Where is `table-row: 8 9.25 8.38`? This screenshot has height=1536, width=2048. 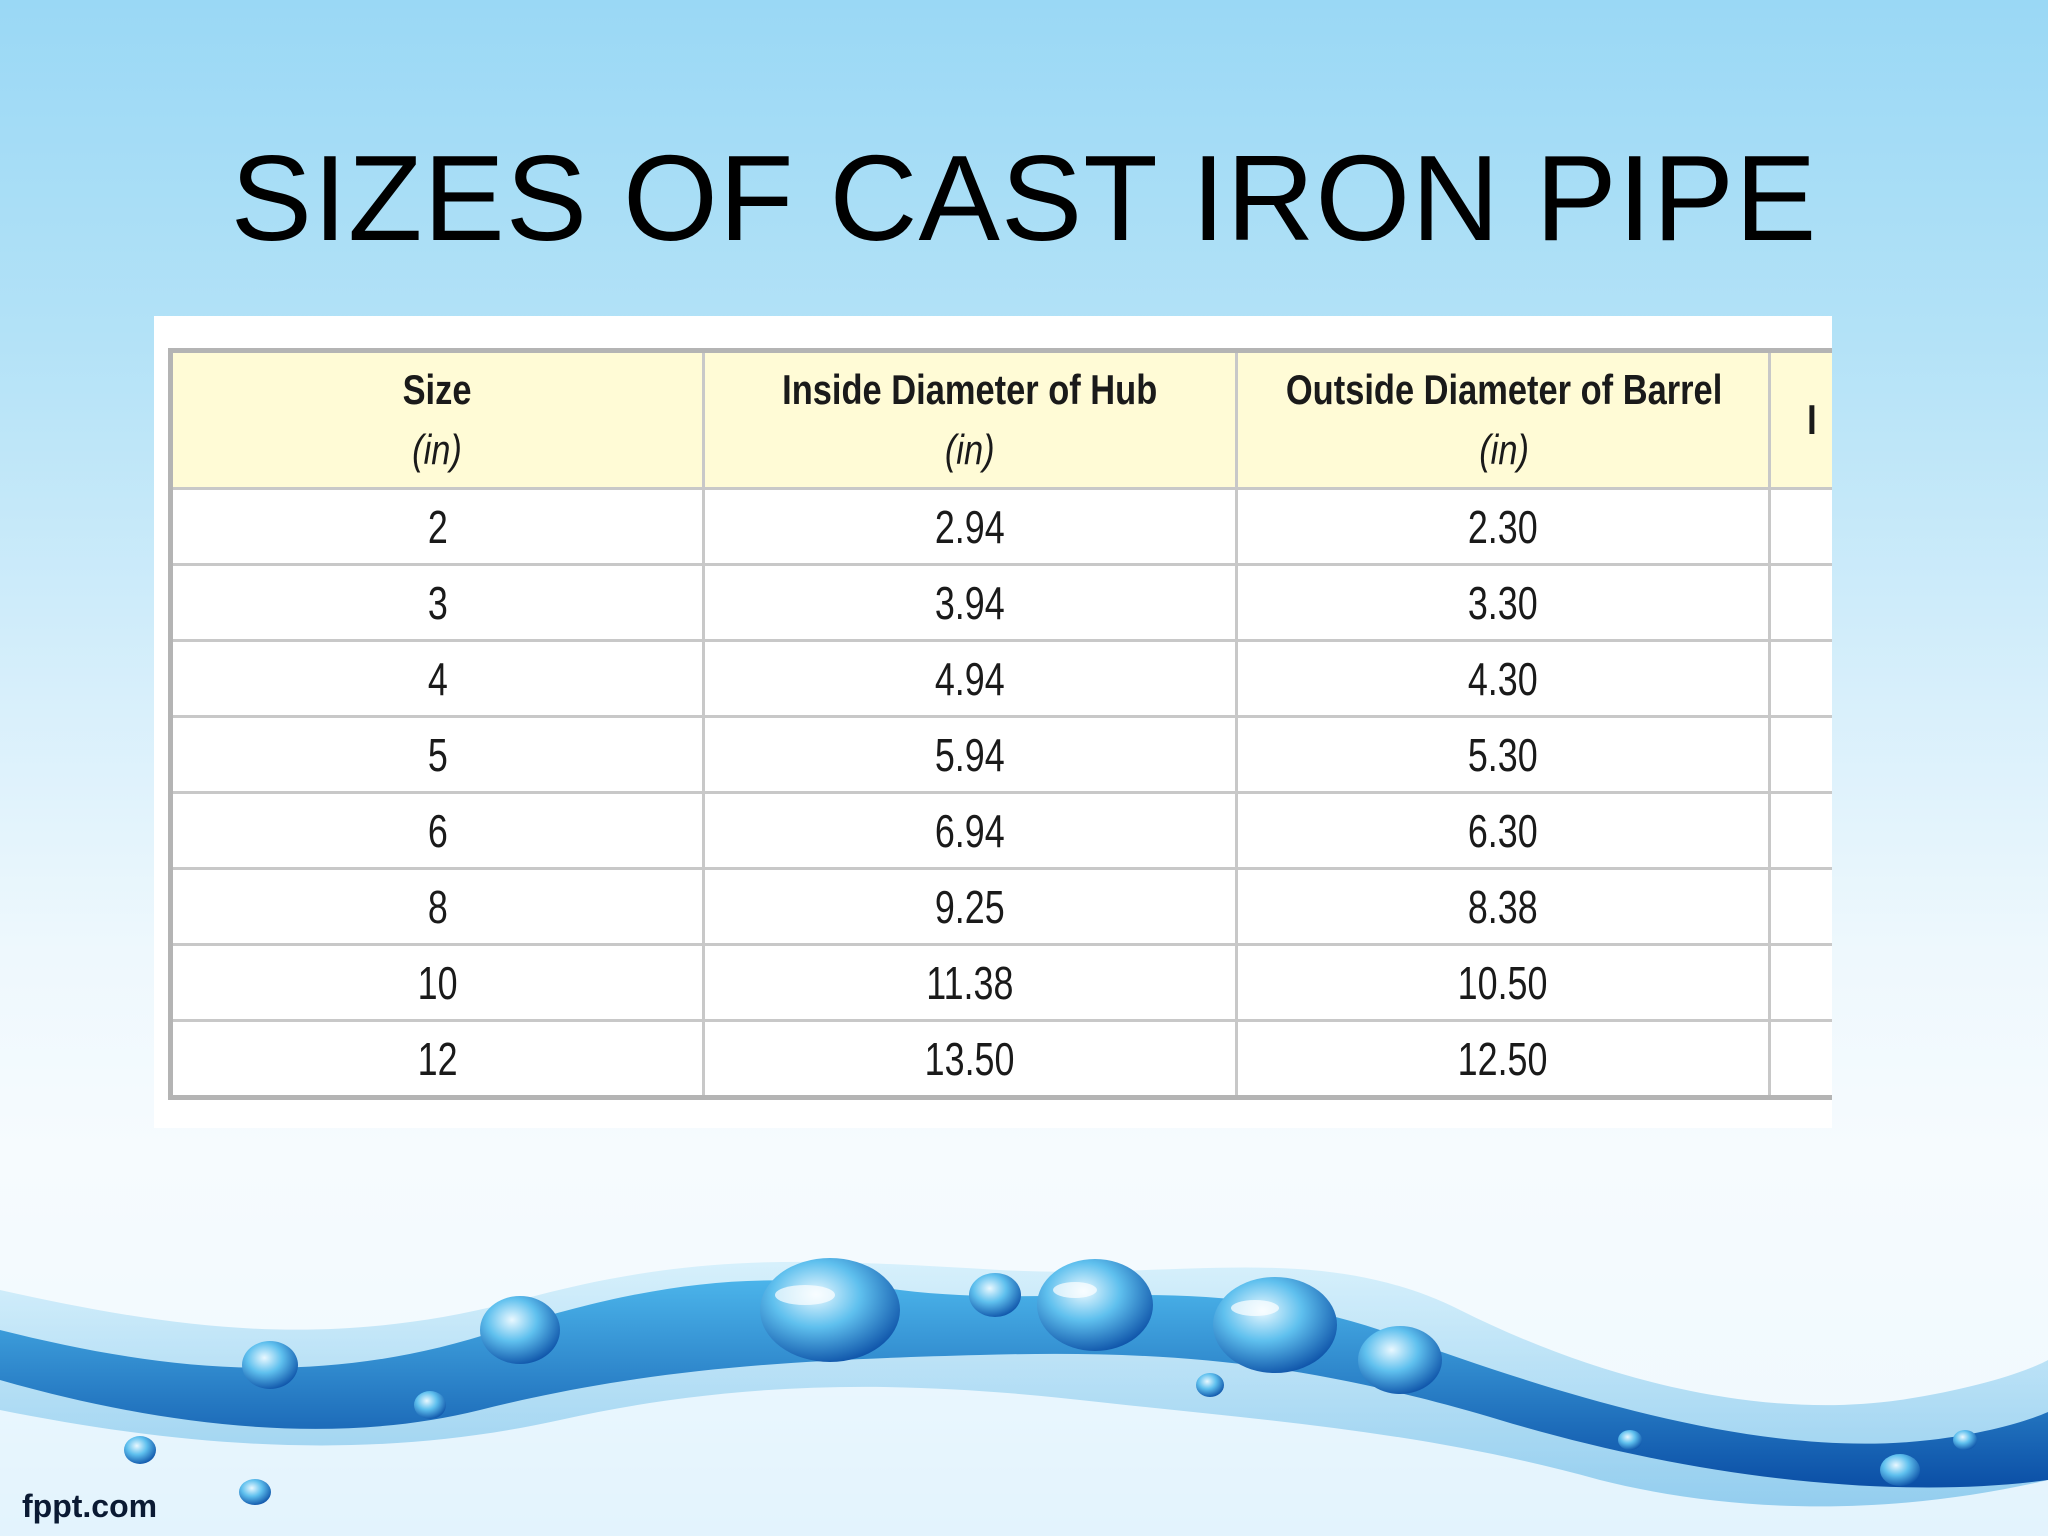 table-row: 8 9.25 8.38 is located at coordinates (1000, 906).